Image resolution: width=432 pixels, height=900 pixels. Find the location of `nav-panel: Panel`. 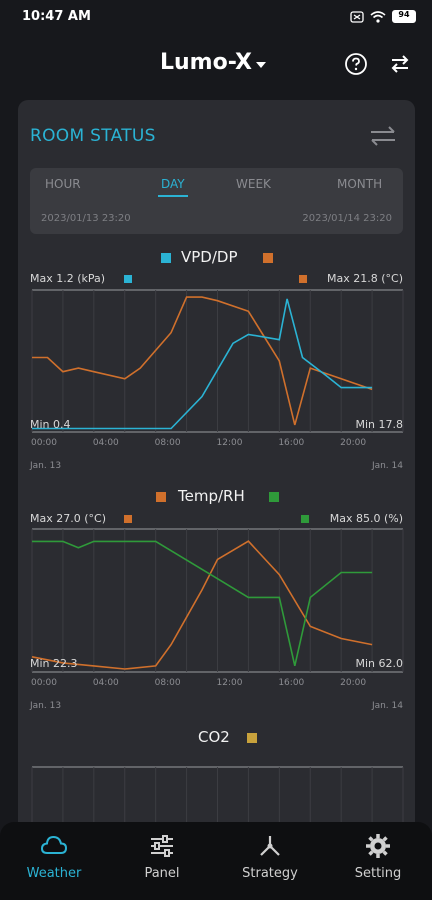

nav-panel: Panel is located at coordinates (162, 860).